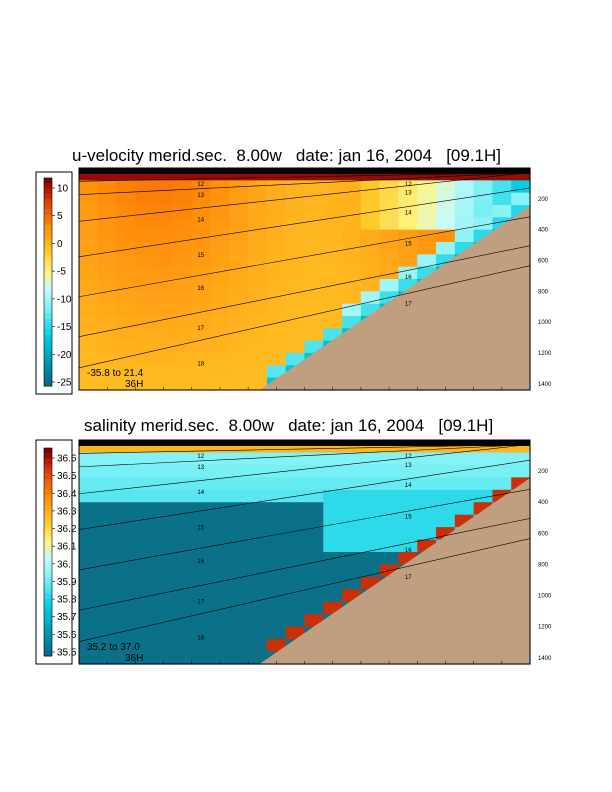 This screenshot has width=612, height=792. What do you see at coordinates (67, 494) in the screenshot?
I see `colorbar-tick-label: 36.4` at bounding box center [67, 494].